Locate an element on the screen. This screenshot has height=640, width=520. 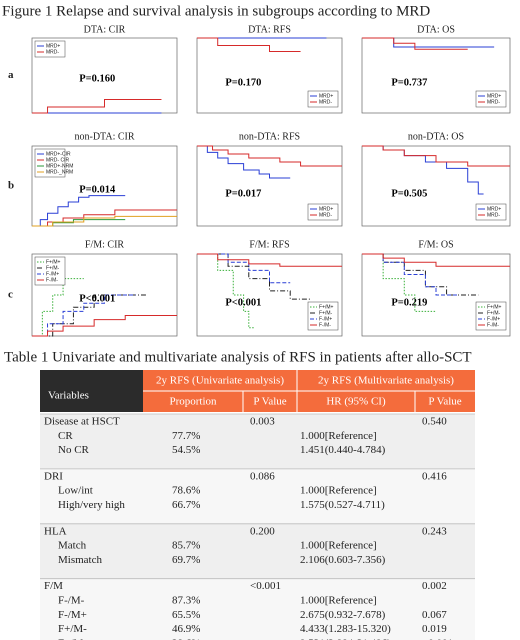
table-cell: 66.7% is located at coordinates (186, 505).